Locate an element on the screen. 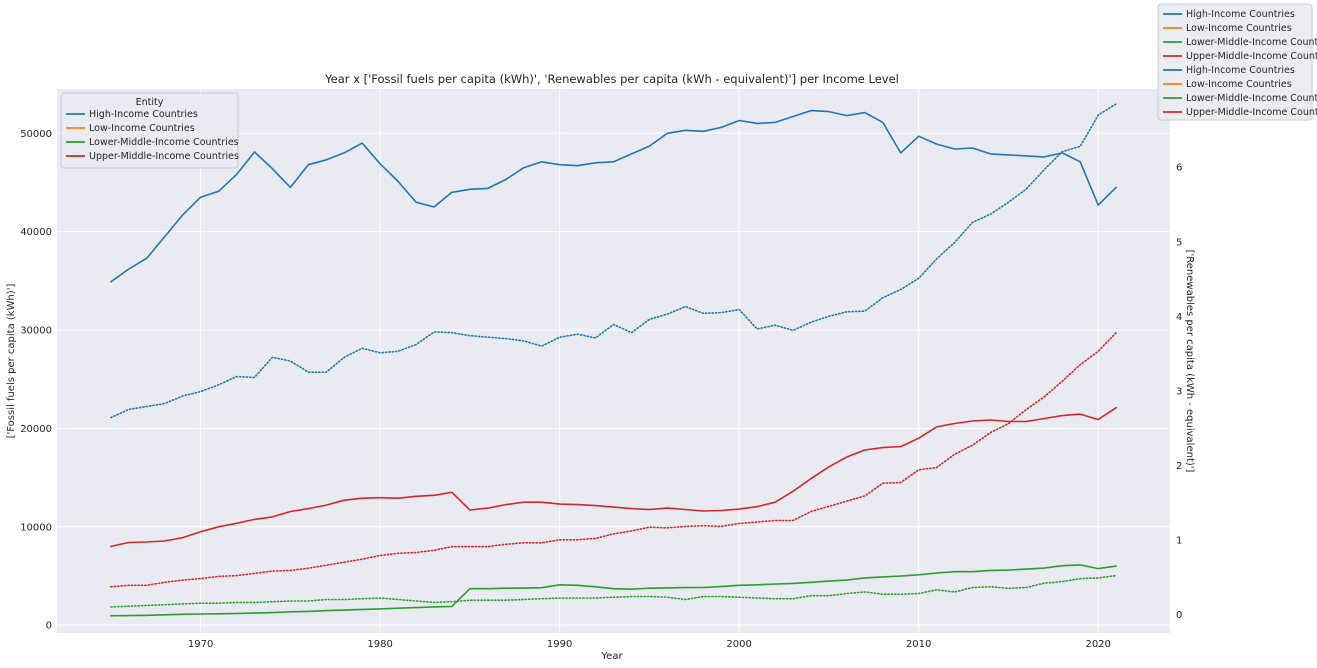 This screenshot has height=668, width=1317. y-right-axis-ticks: 0 1 2 3 4 5 6 is located at coordinates (1179, 392).